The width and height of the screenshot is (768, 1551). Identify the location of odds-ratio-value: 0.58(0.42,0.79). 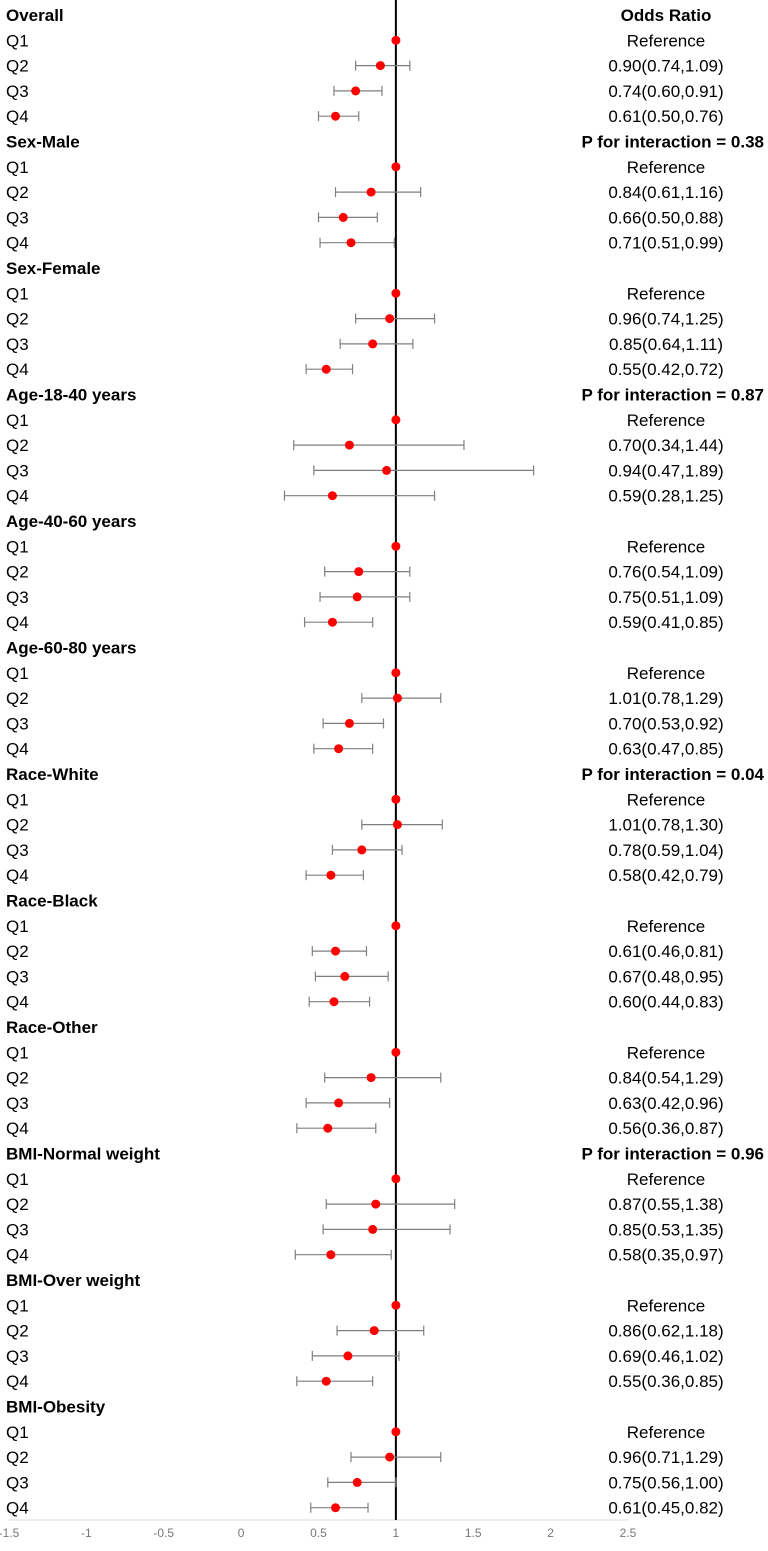
(665, 875).